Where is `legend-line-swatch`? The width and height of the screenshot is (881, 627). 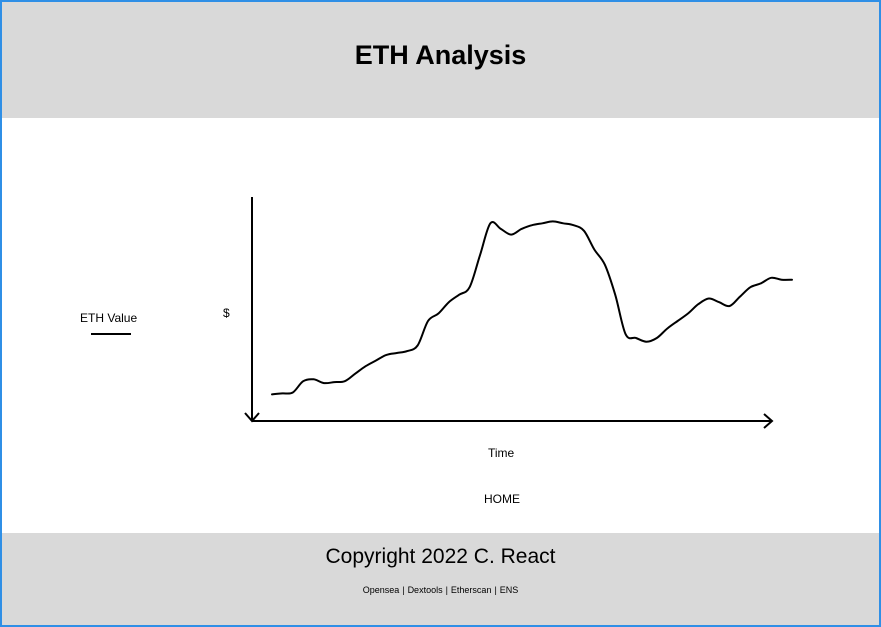 legend-line-swatch is located at coordinates (111, 334).